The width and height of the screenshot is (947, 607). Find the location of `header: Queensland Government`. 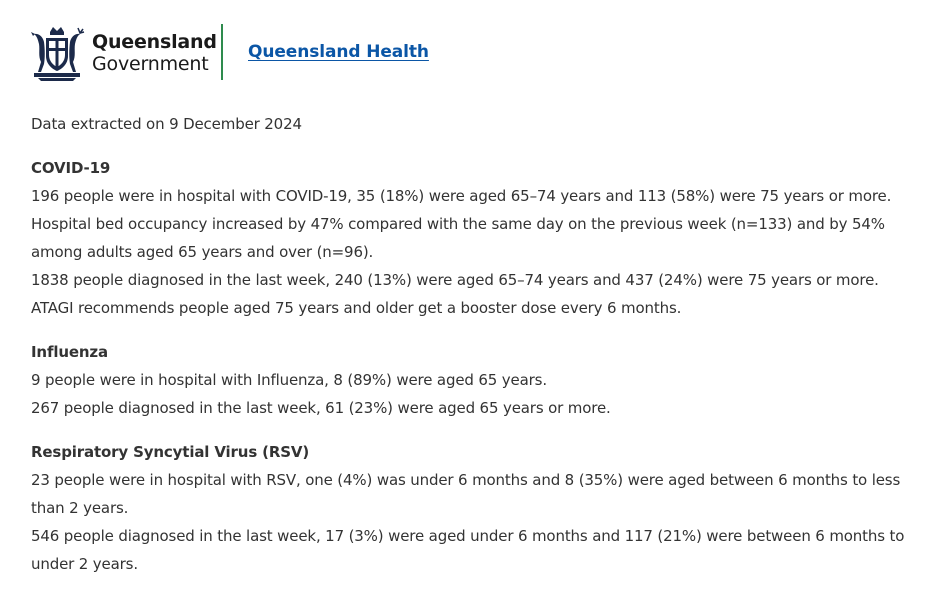

header: Queensland Government is located at coordinates (122, 53).